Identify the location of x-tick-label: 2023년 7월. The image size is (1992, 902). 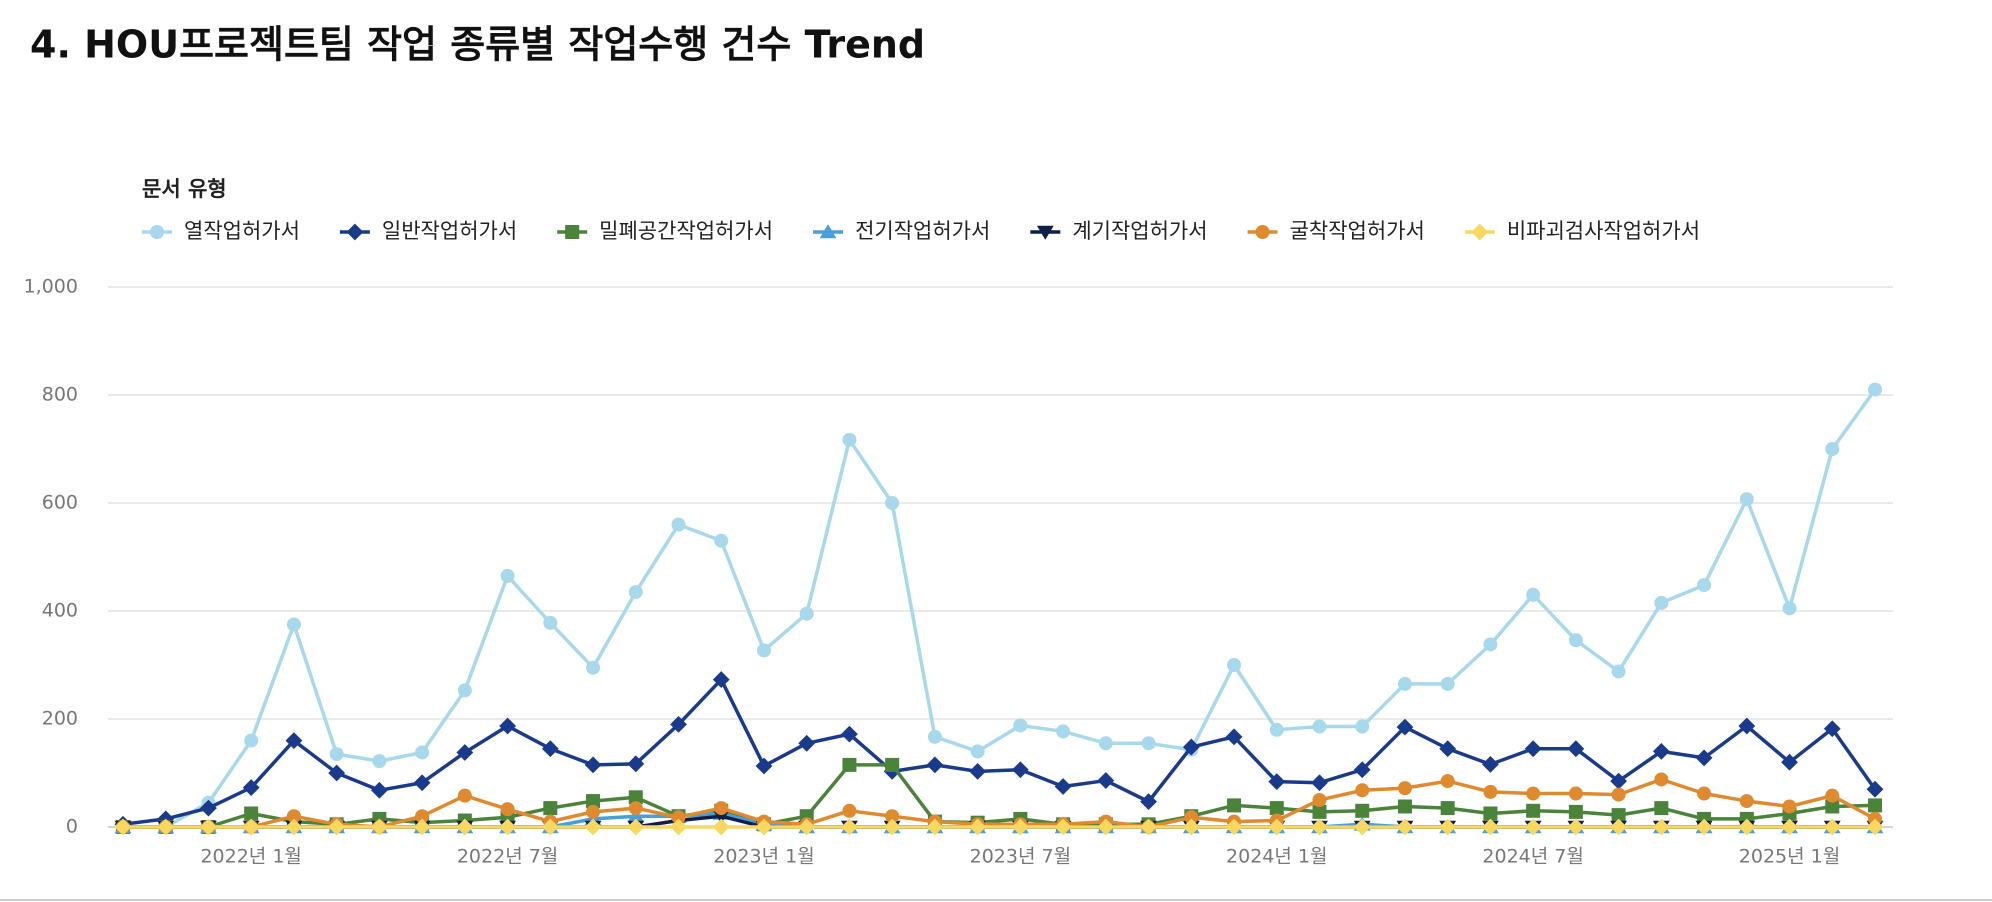
(1020, 857).